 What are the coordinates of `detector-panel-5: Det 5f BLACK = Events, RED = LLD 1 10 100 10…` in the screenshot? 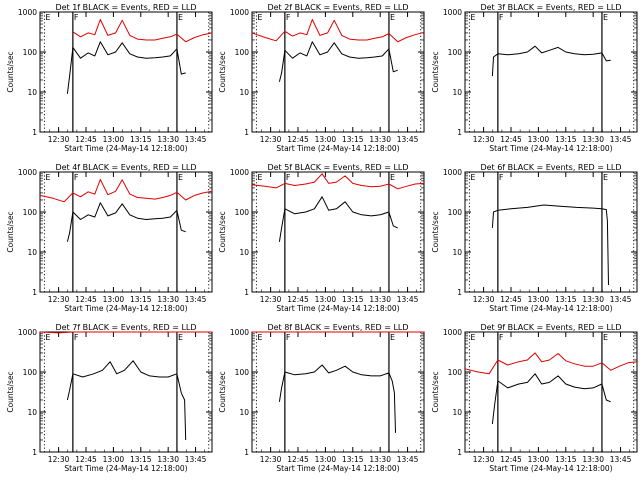 It's located at (321, 238).